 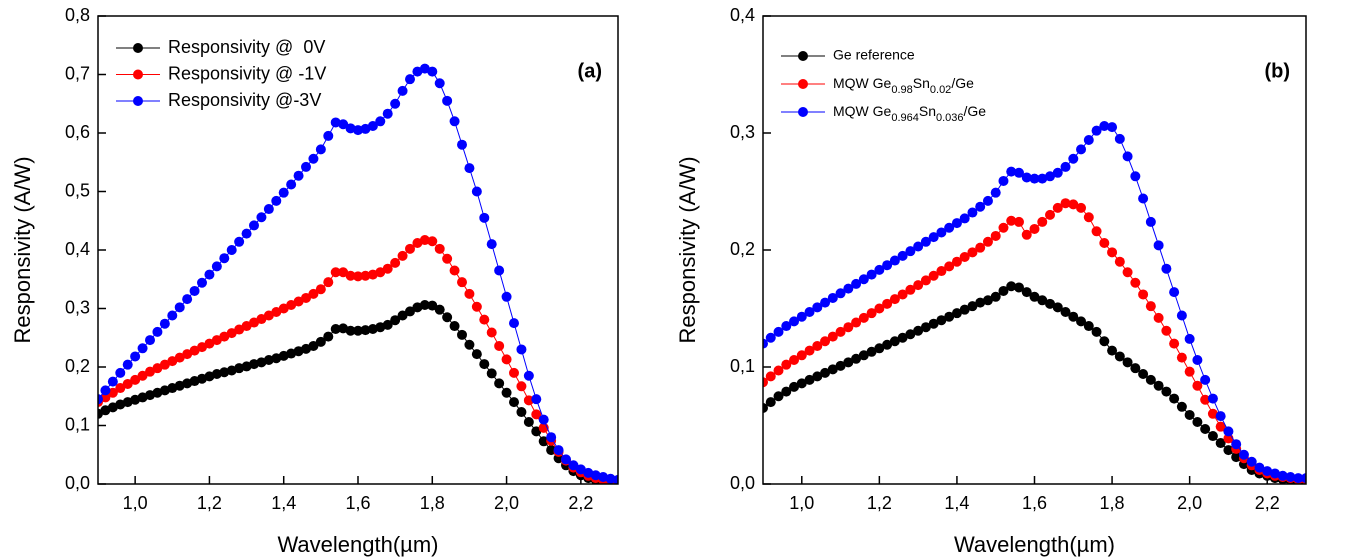 I want to click on annotation: (b), so click(x=1277, y=71).